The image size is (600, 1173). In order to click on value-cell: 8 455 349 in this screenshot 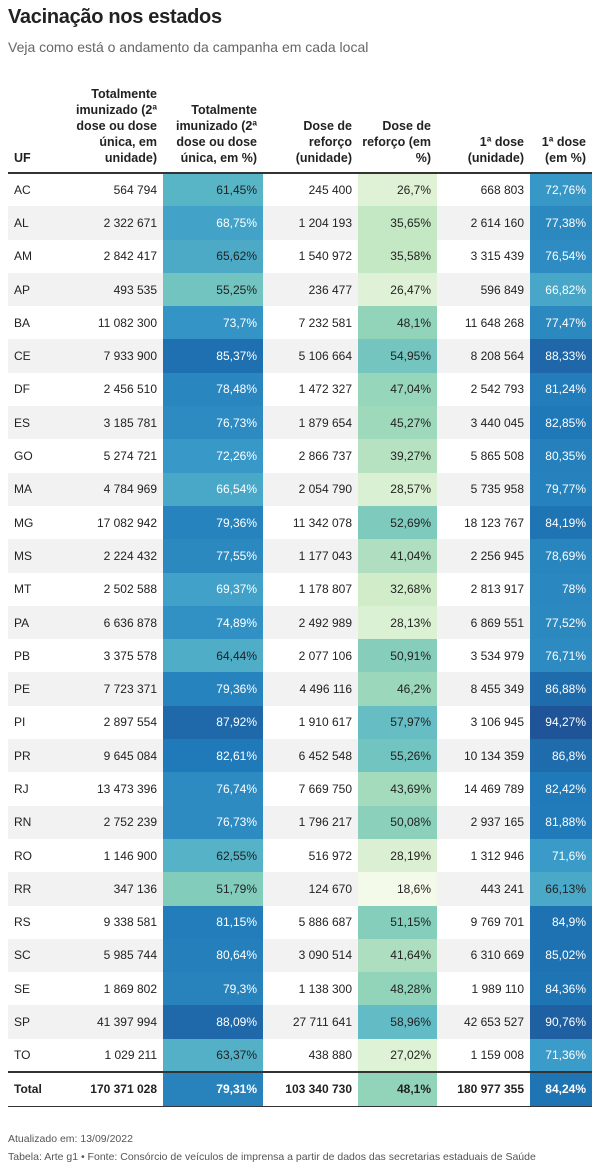, I will do `click(483, 689)`.